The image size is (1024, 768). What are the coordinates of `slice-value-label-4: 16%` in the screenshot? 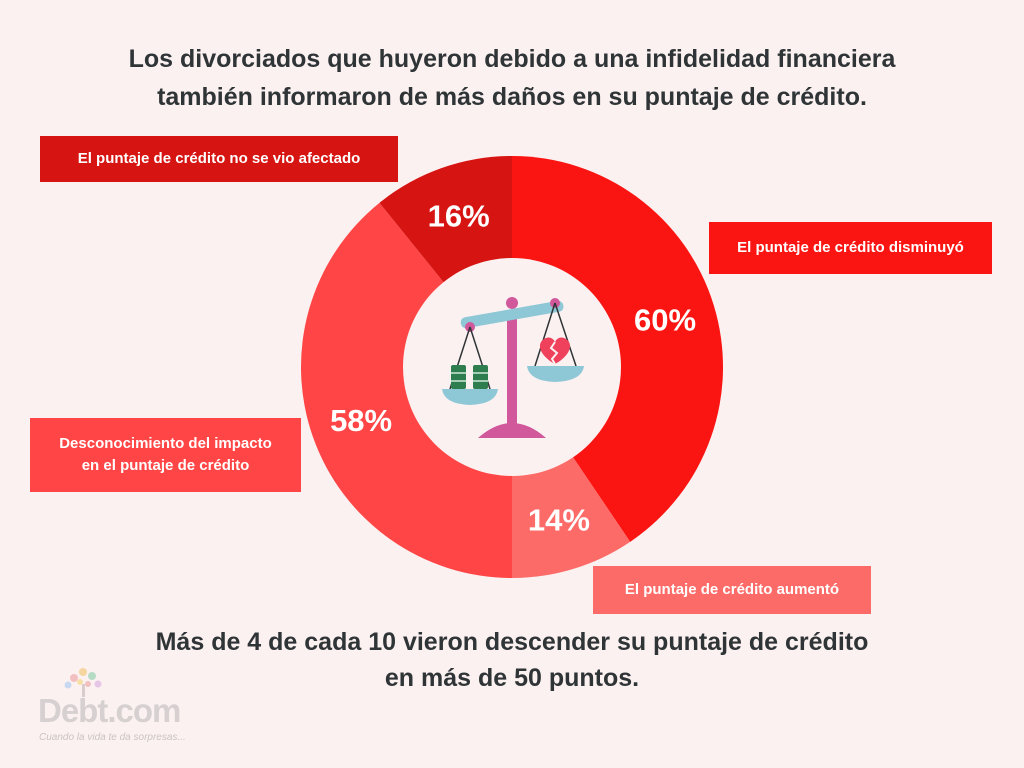 It's located at (459, 216).